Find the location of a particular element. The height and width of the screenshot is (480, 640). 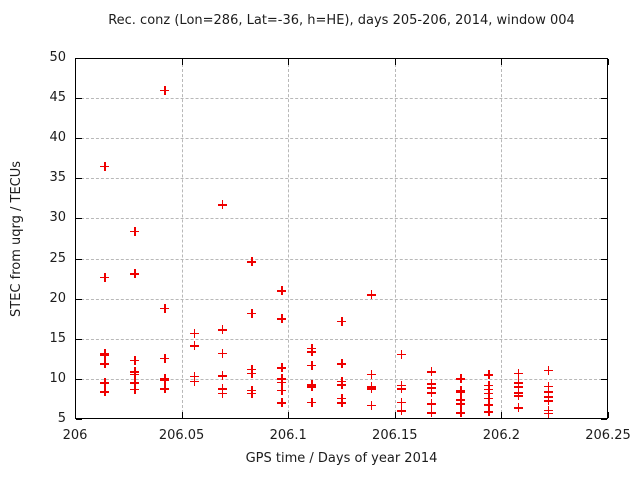

y-tick-label: 15 is located at coordinates (57, 338).